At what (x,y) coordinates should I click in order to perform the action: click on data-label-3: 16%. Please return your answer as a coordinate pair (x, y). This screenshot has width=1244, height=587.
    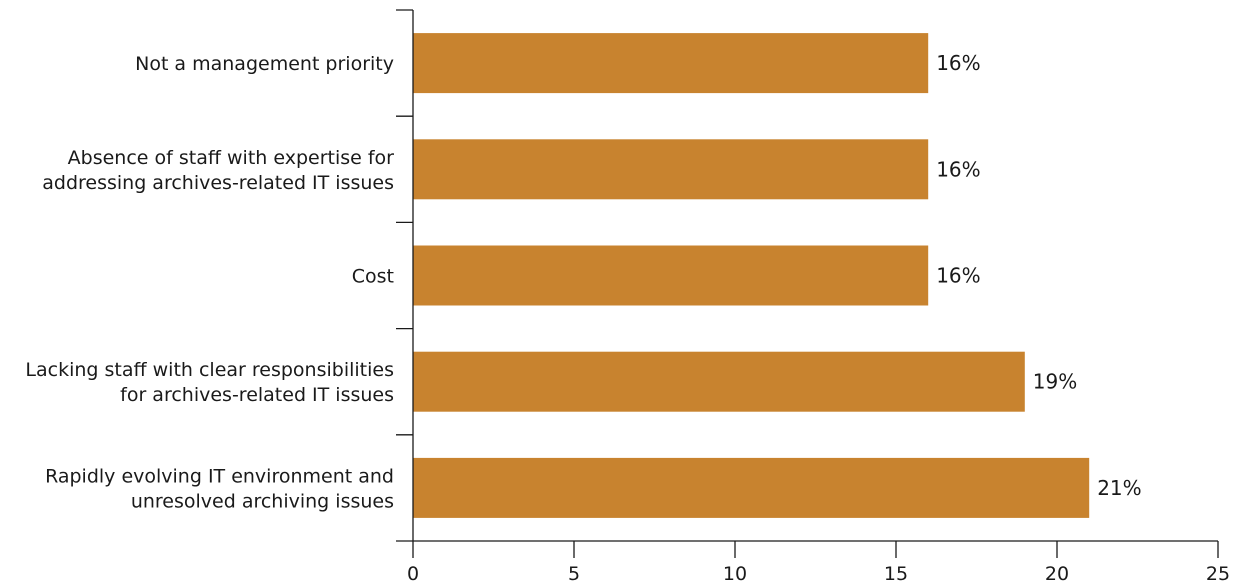
    Looking at the image, I should click on (958, 276).